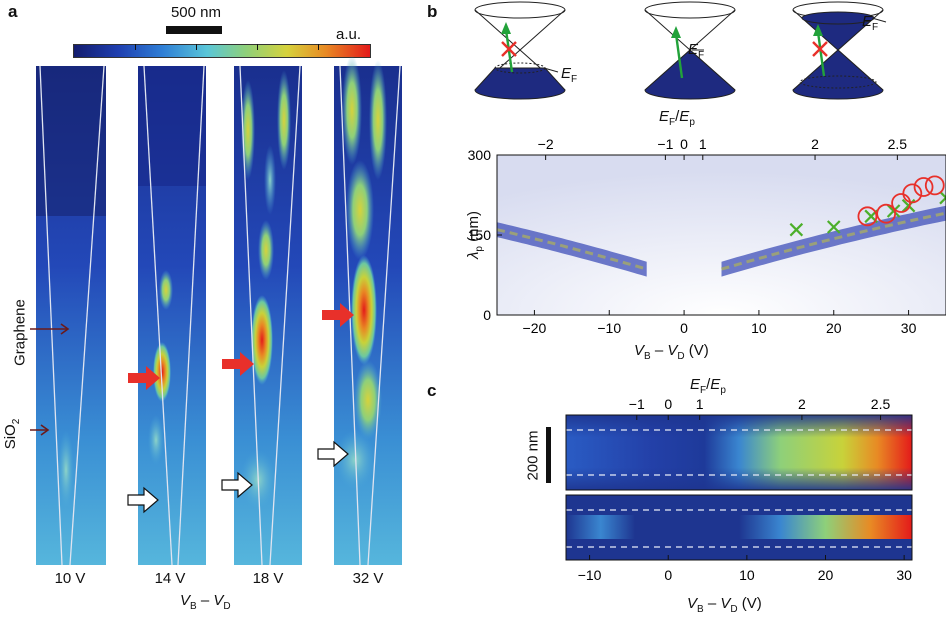 The width and height of the screenshot is (946, 617). I want to click on panel-b-xlabel: VB – VD (V), so click(671, 352).